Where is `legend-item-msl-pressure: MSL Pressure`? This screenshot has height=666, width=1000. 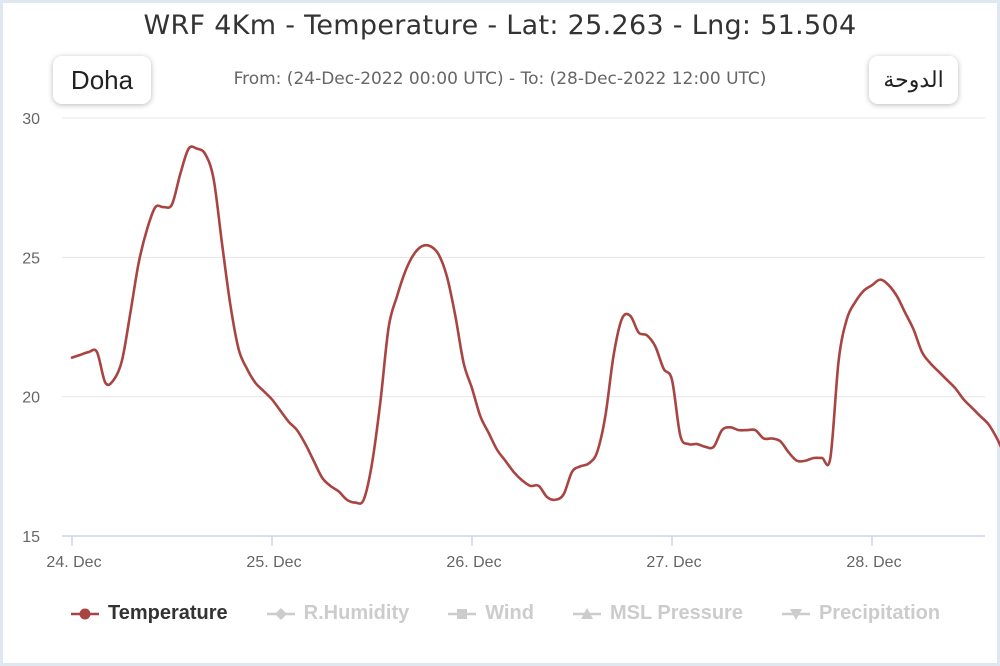
legend-item-msl-pressure: MSL Pressure is located at coordinates (657, 613).